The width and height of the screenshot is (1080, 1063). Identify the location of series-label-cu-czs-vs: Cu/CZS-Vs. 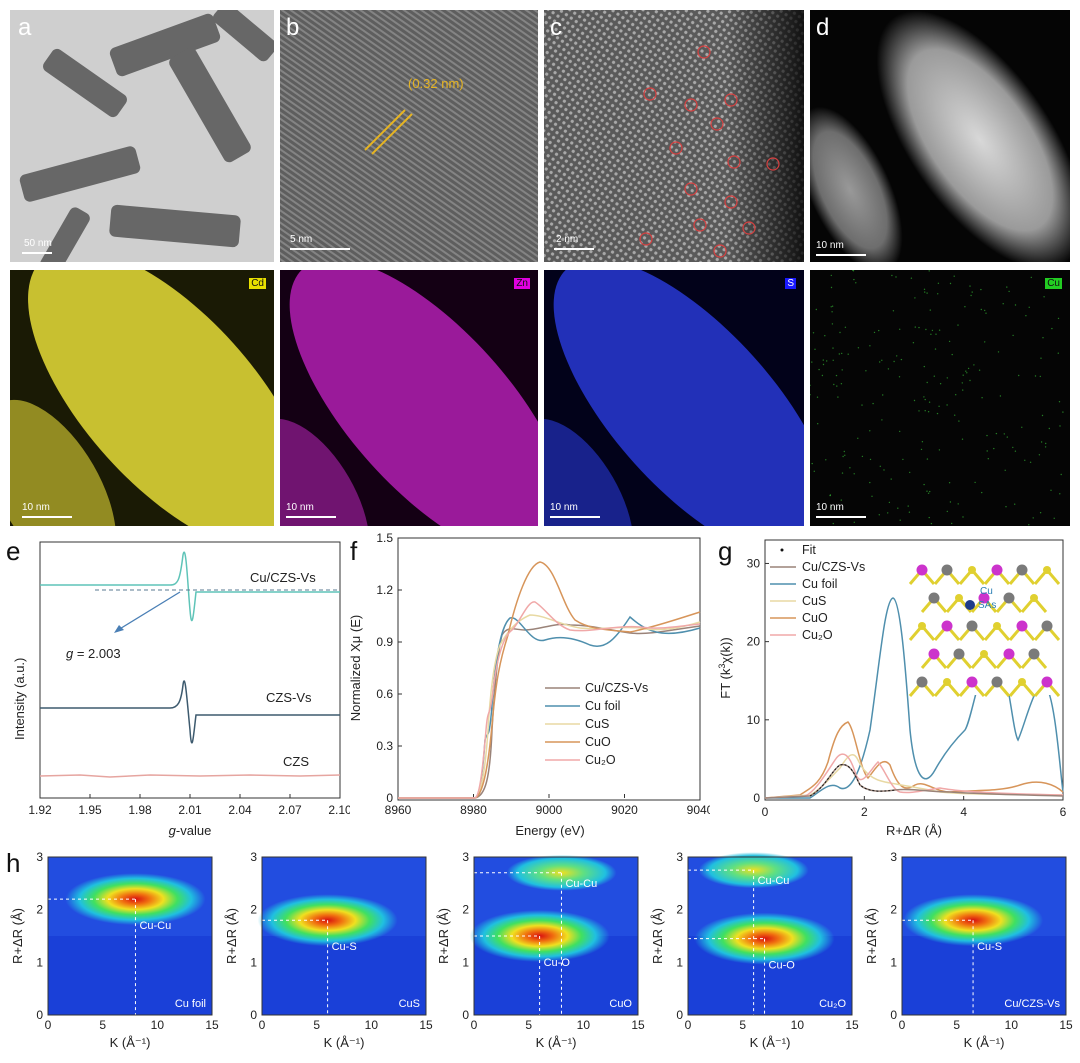
(283, 577).